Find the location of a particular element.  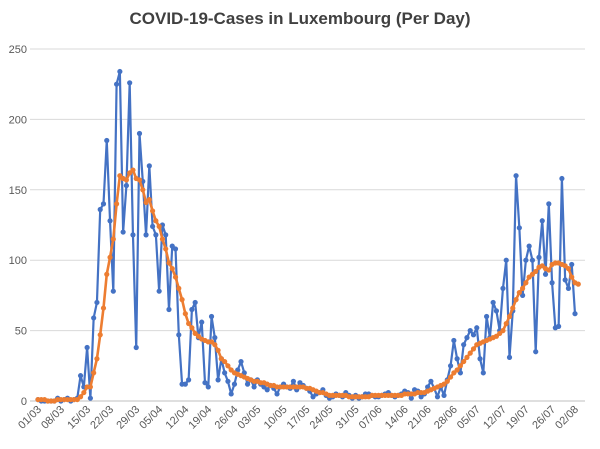

x-tick-label: 31/05 is located at coordinates (348, 418).